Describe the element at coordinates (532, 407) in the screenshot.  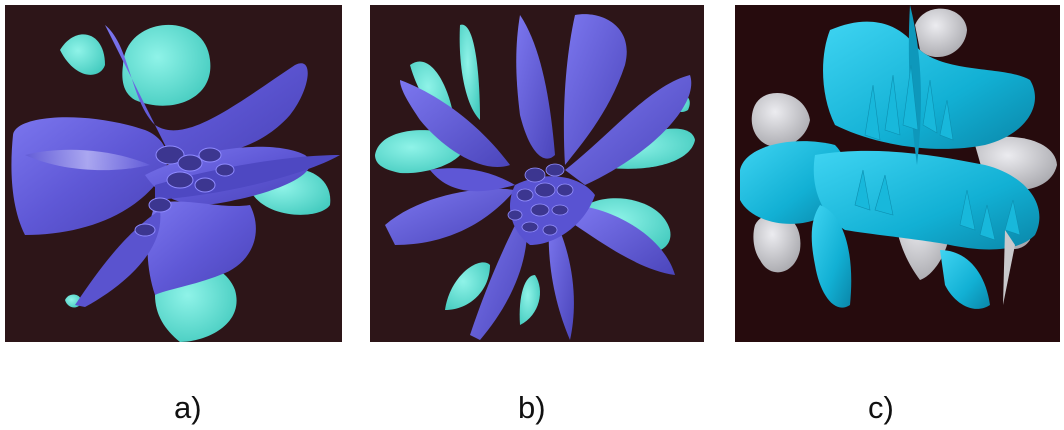
I see `panel-label-b: b)` at that location.